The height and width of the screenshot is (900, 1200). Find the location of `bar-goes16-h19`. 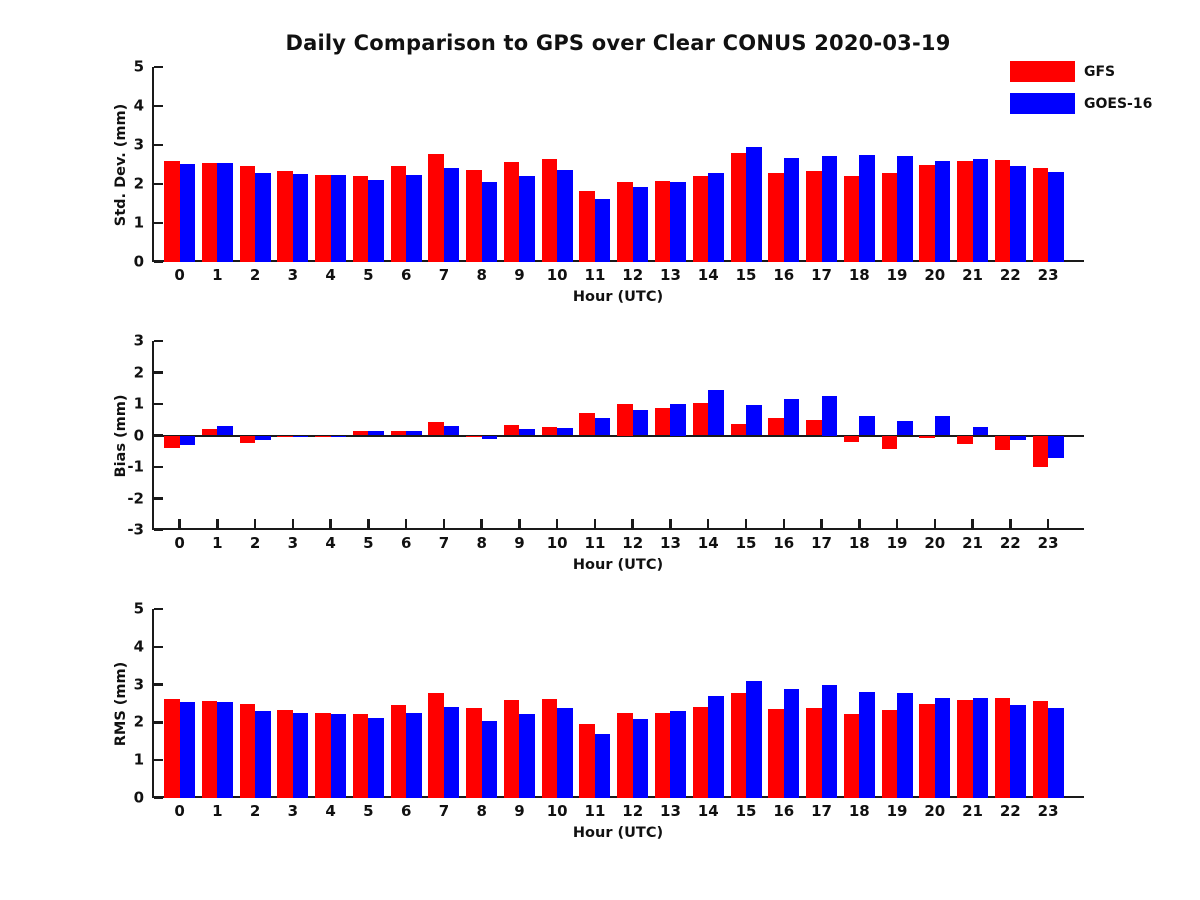

bar-goes16-h19 is located at coordinates (905, 208).